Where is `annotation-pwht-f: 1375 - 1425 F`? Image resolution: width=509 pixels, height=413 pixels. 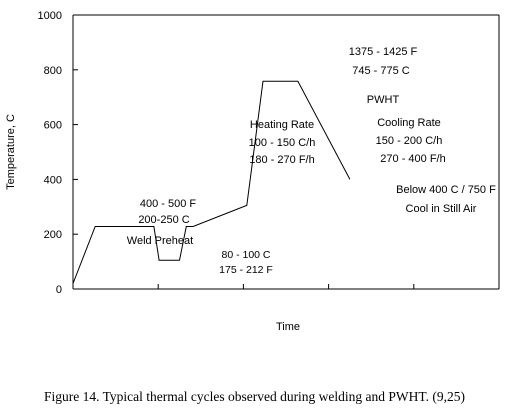 annotation-pwht-f: 1375 - 1425 F is located at coordinates (383, 52).